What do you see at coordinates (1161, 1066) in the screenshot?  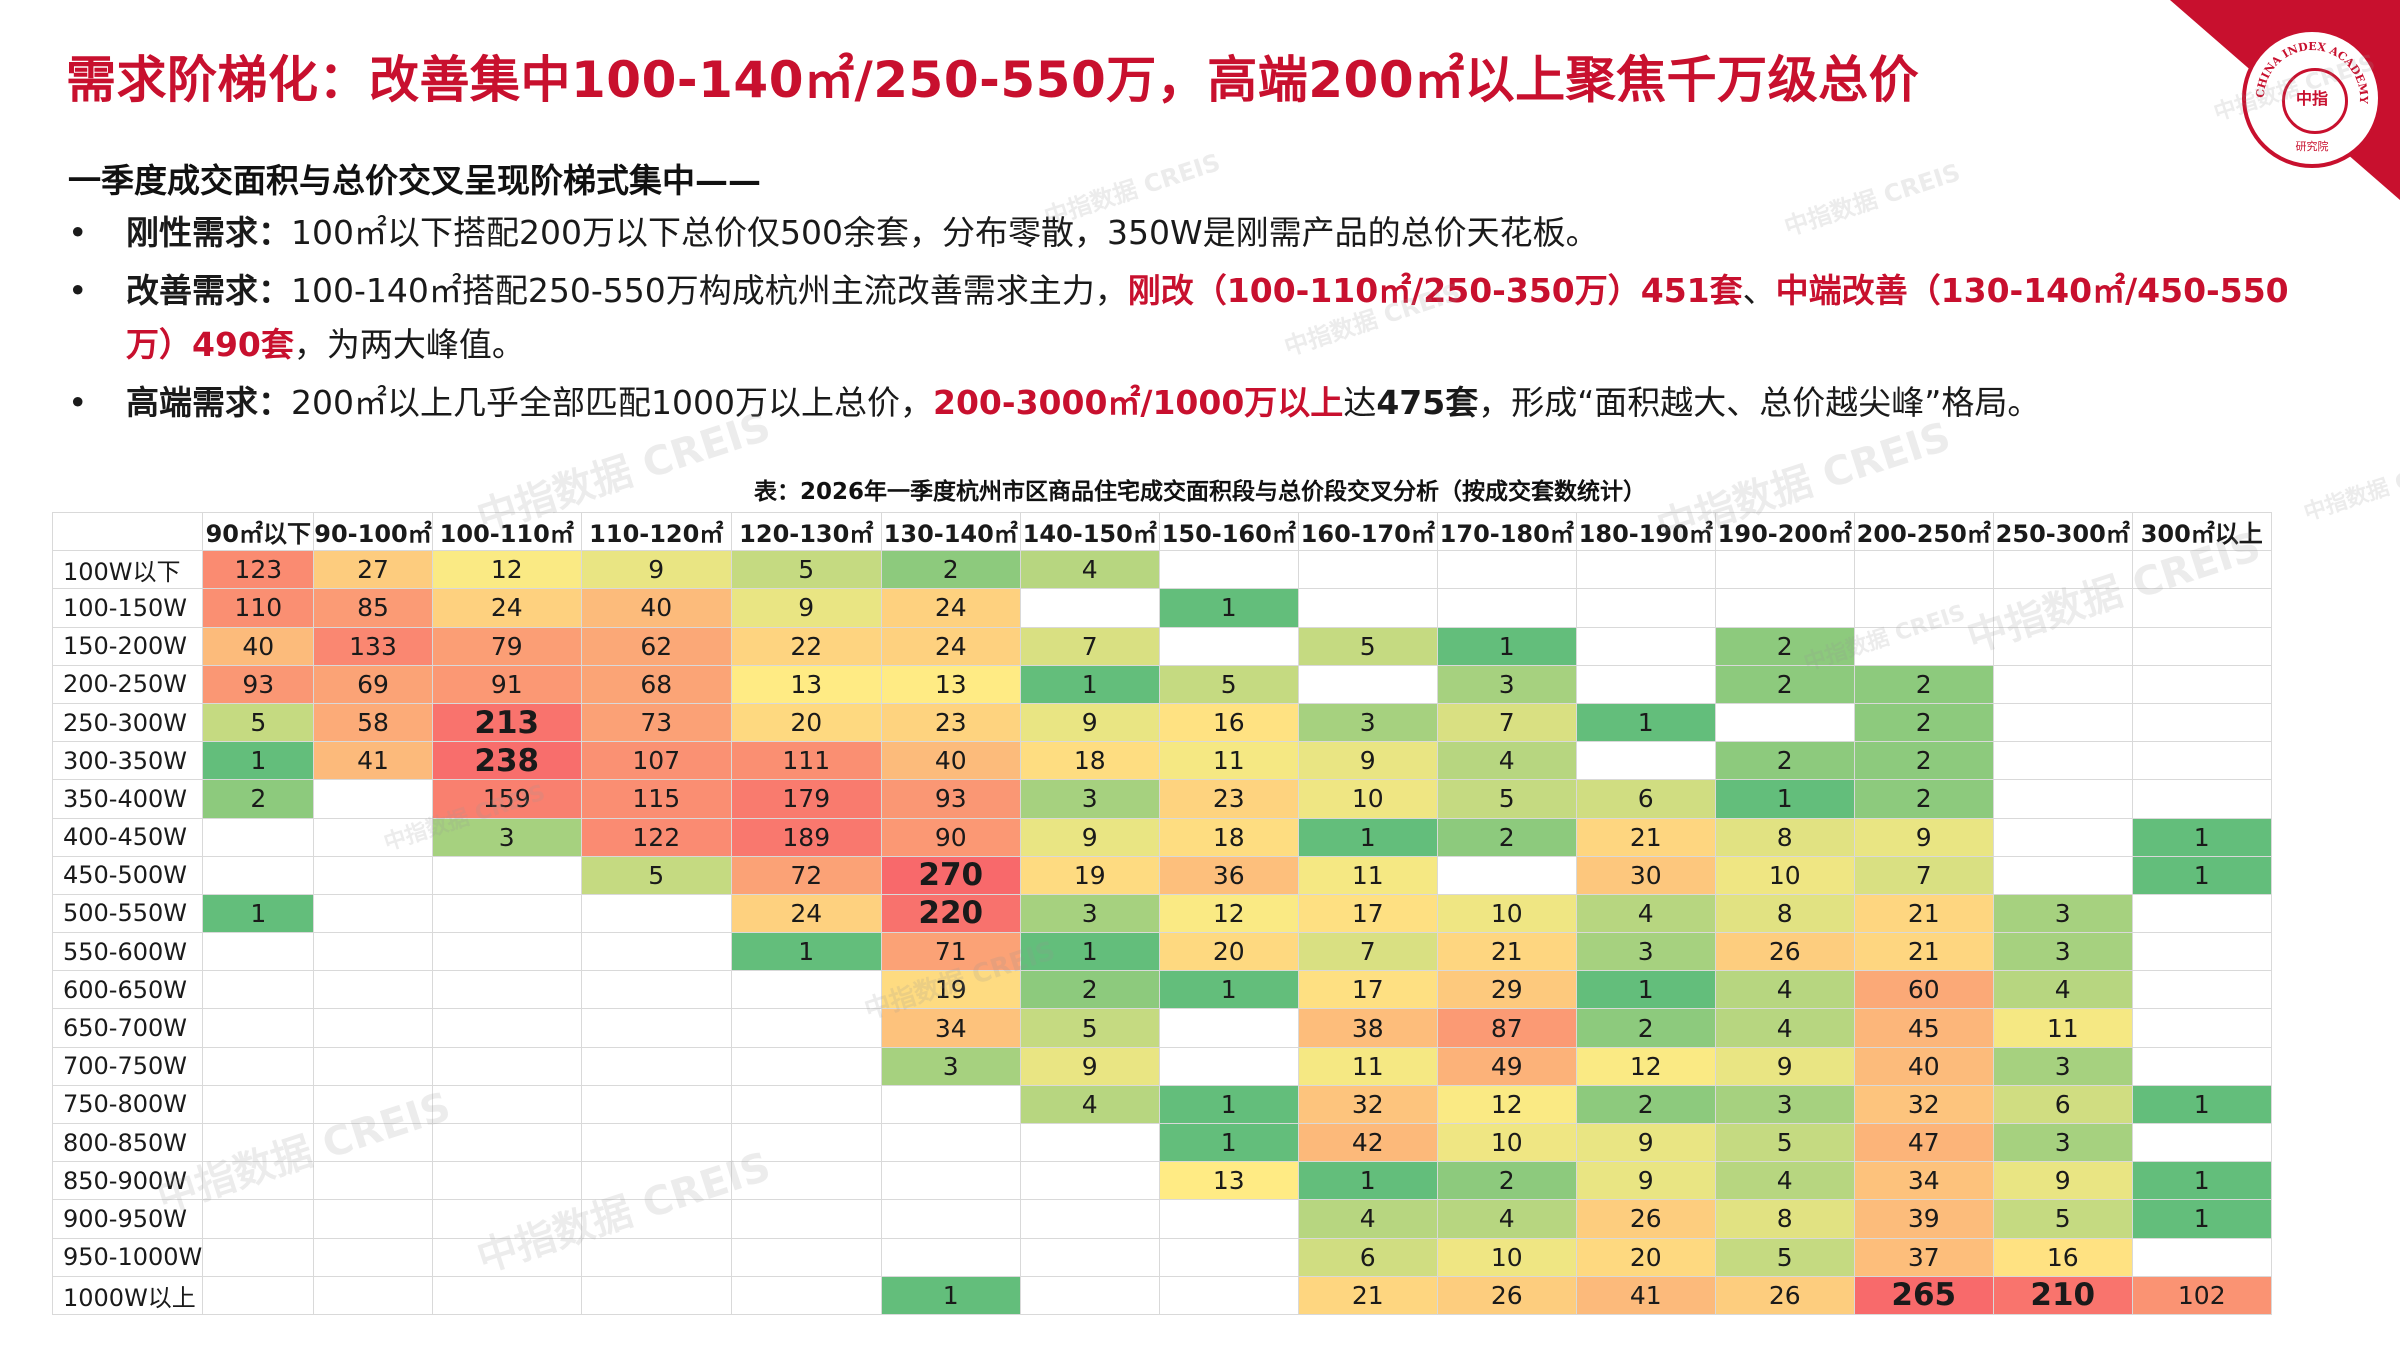 I see `table-row: 700-750W 3 9 11 49 12 9 40 3` at bounding box center [1161, 1066].